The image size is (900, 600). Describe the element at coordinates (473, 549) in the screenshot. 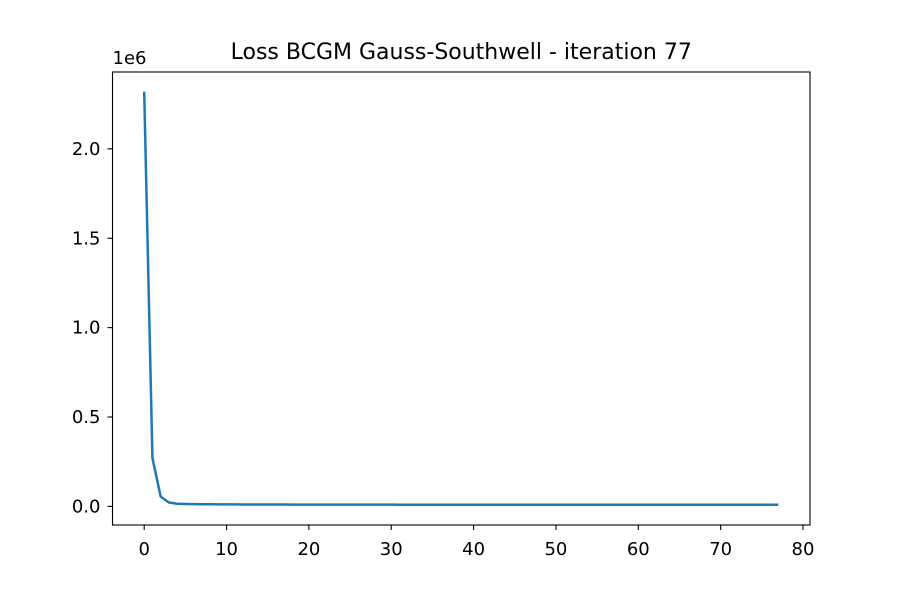

I see `x-tick-label: 40` at that location.